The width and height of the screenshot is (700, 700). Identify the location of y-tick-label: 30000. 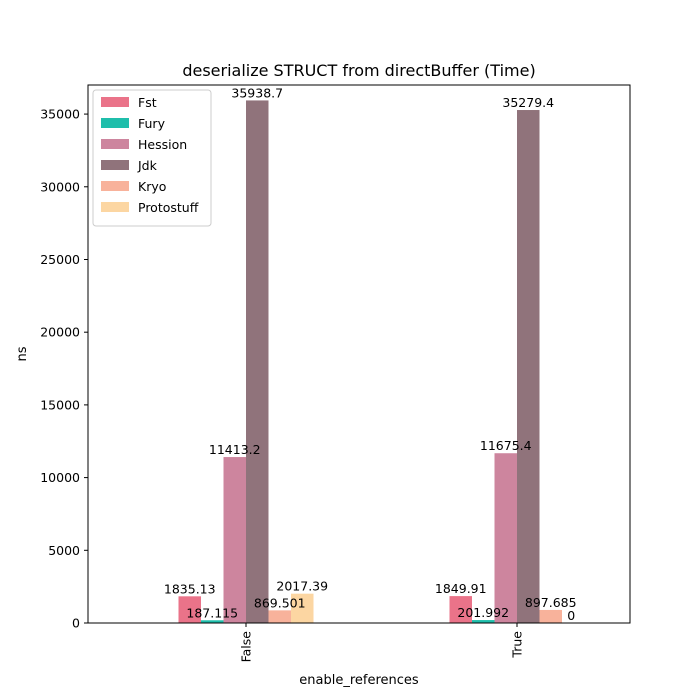
(60, 186).